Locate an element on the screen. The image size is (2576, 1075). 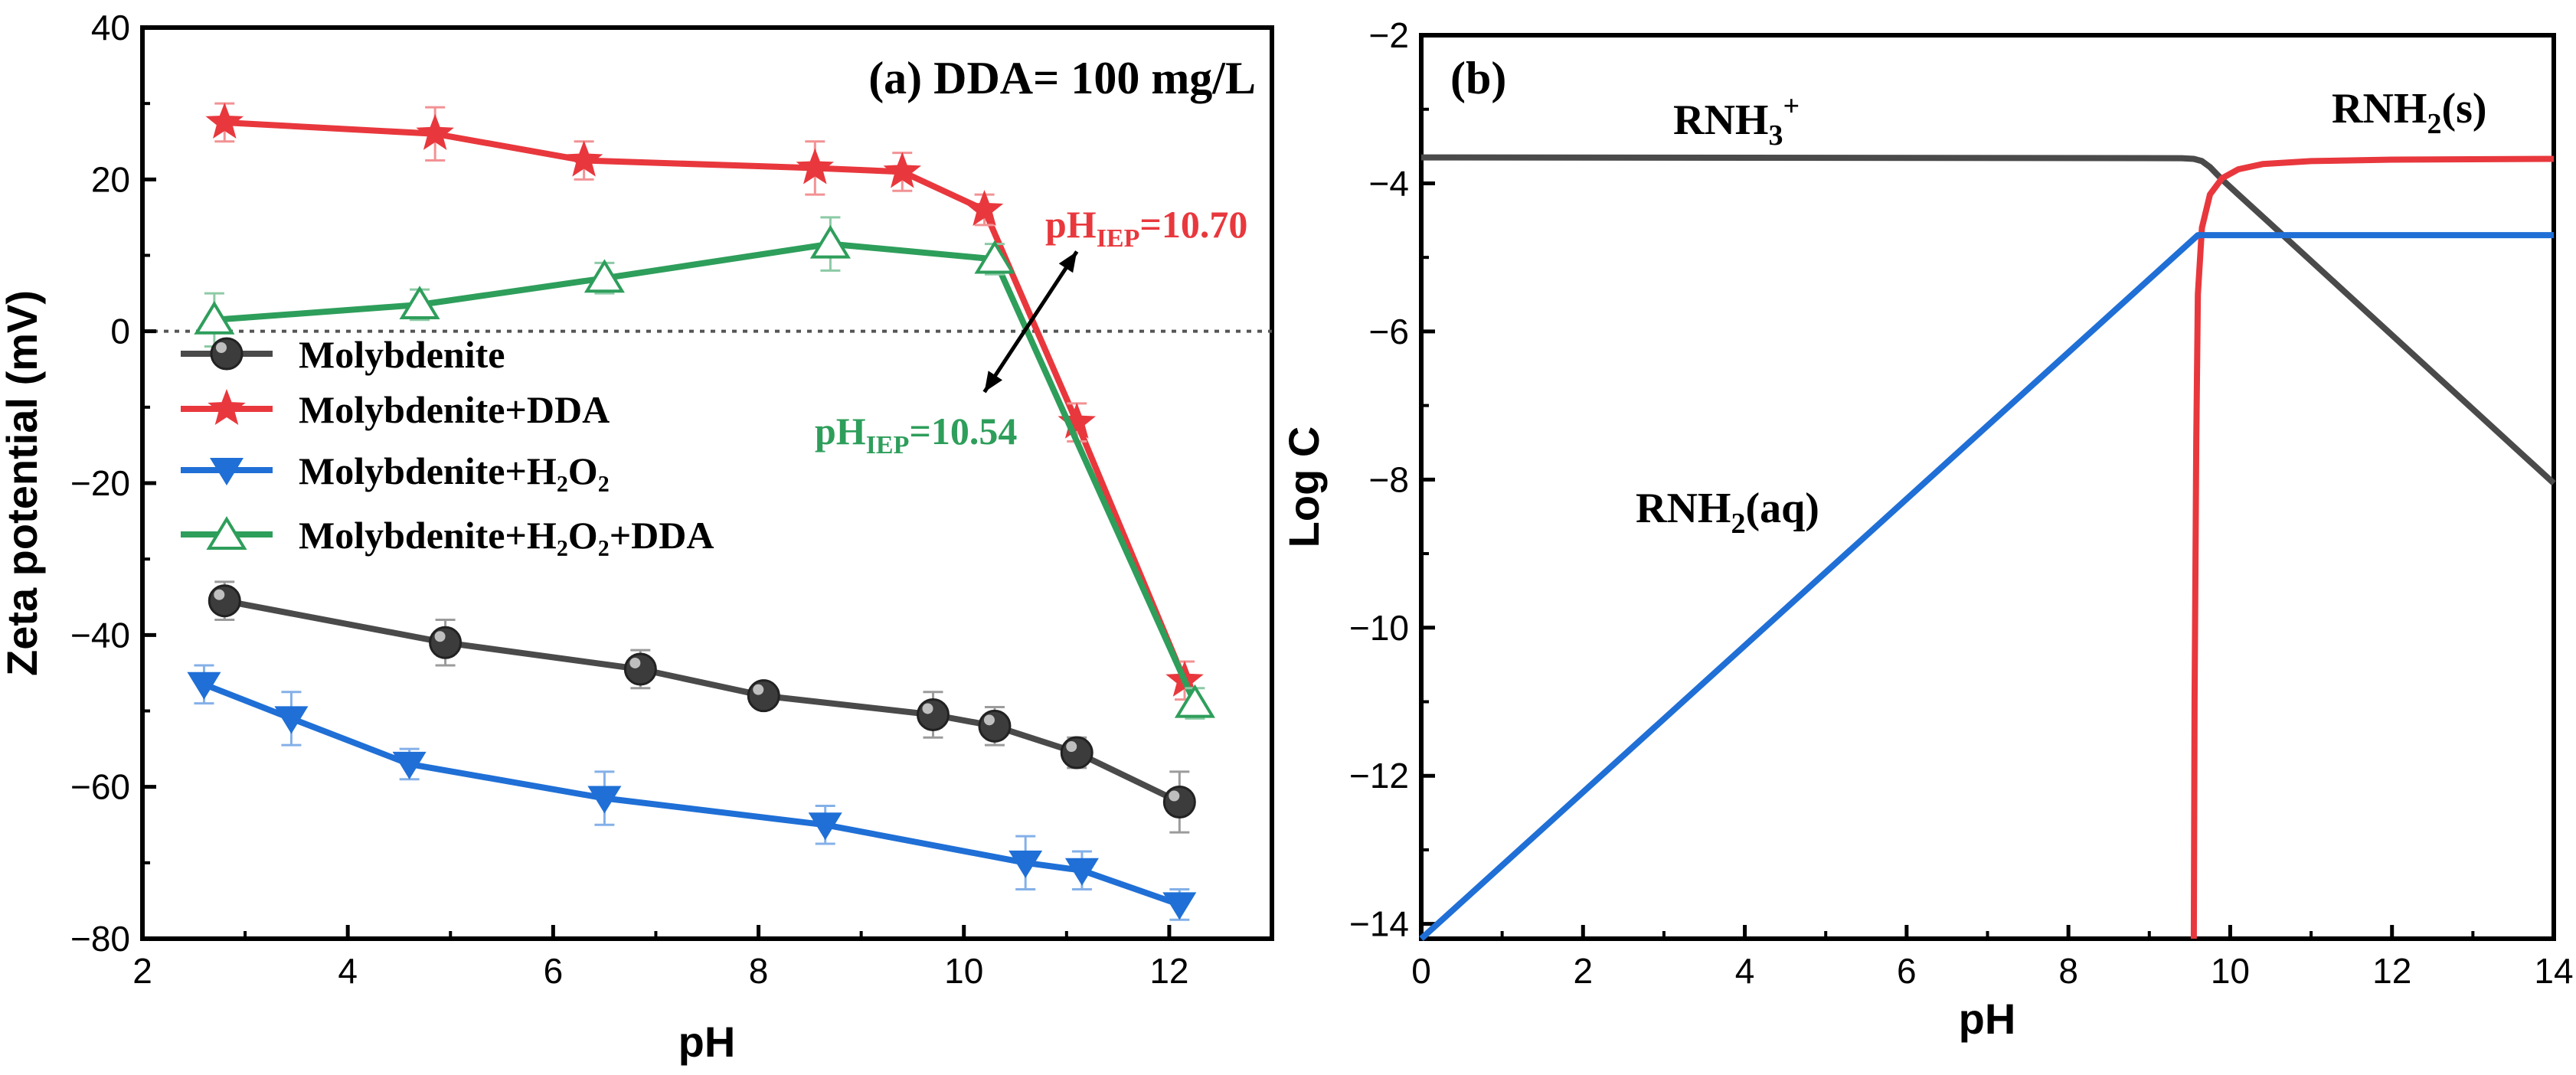
iep-dda-subscript: IEP is located at coordinates (1118, 238).